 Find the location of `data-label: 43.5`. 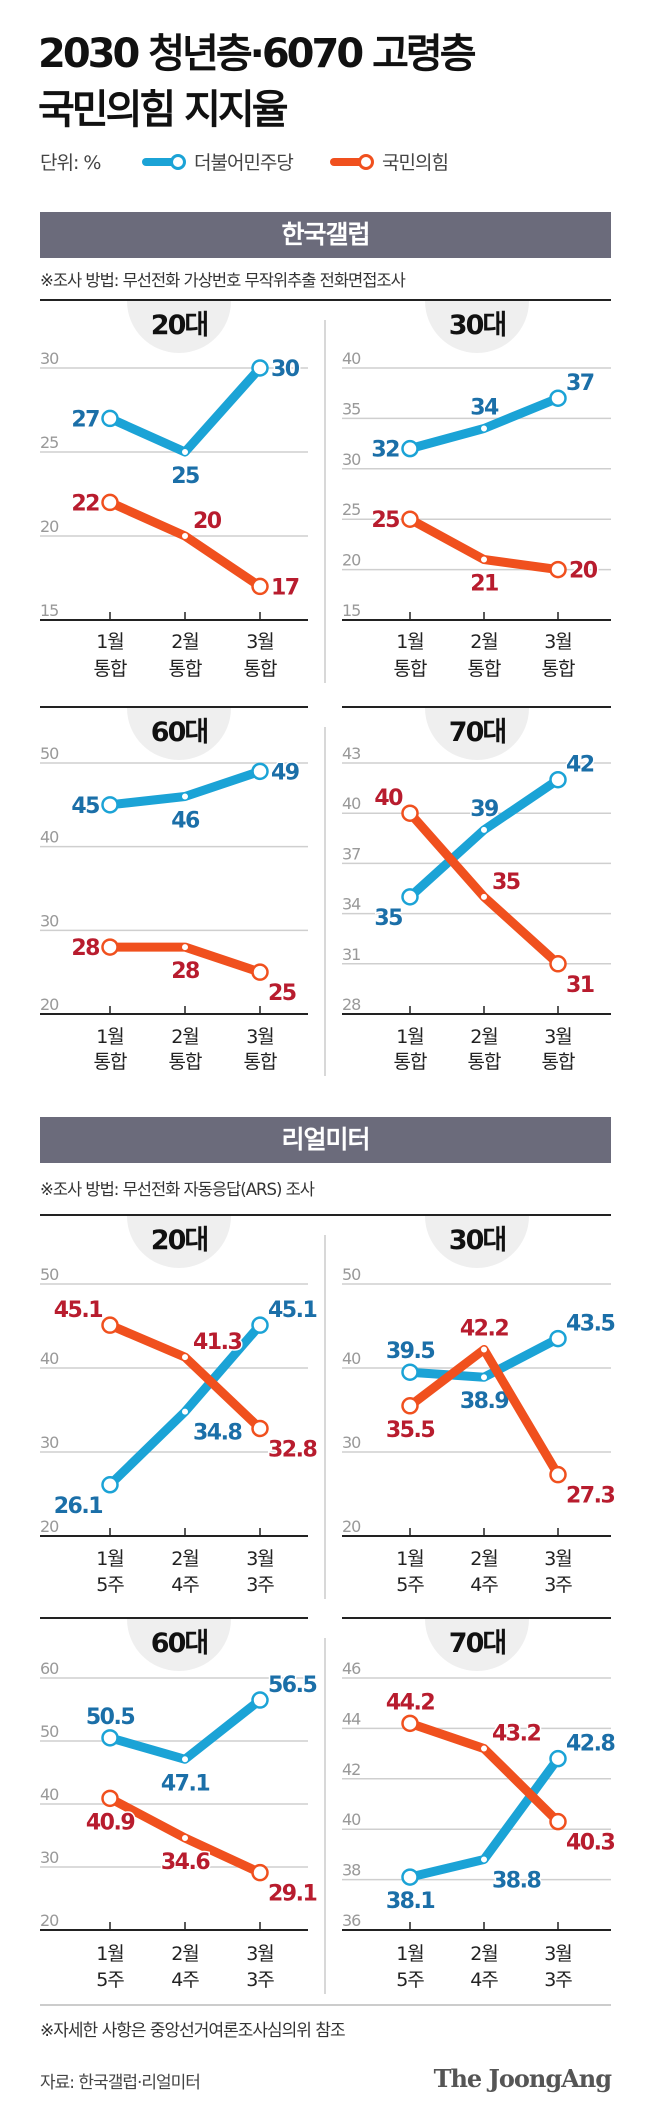

data-label: 43.5 is located at coordinates (590, 1324).